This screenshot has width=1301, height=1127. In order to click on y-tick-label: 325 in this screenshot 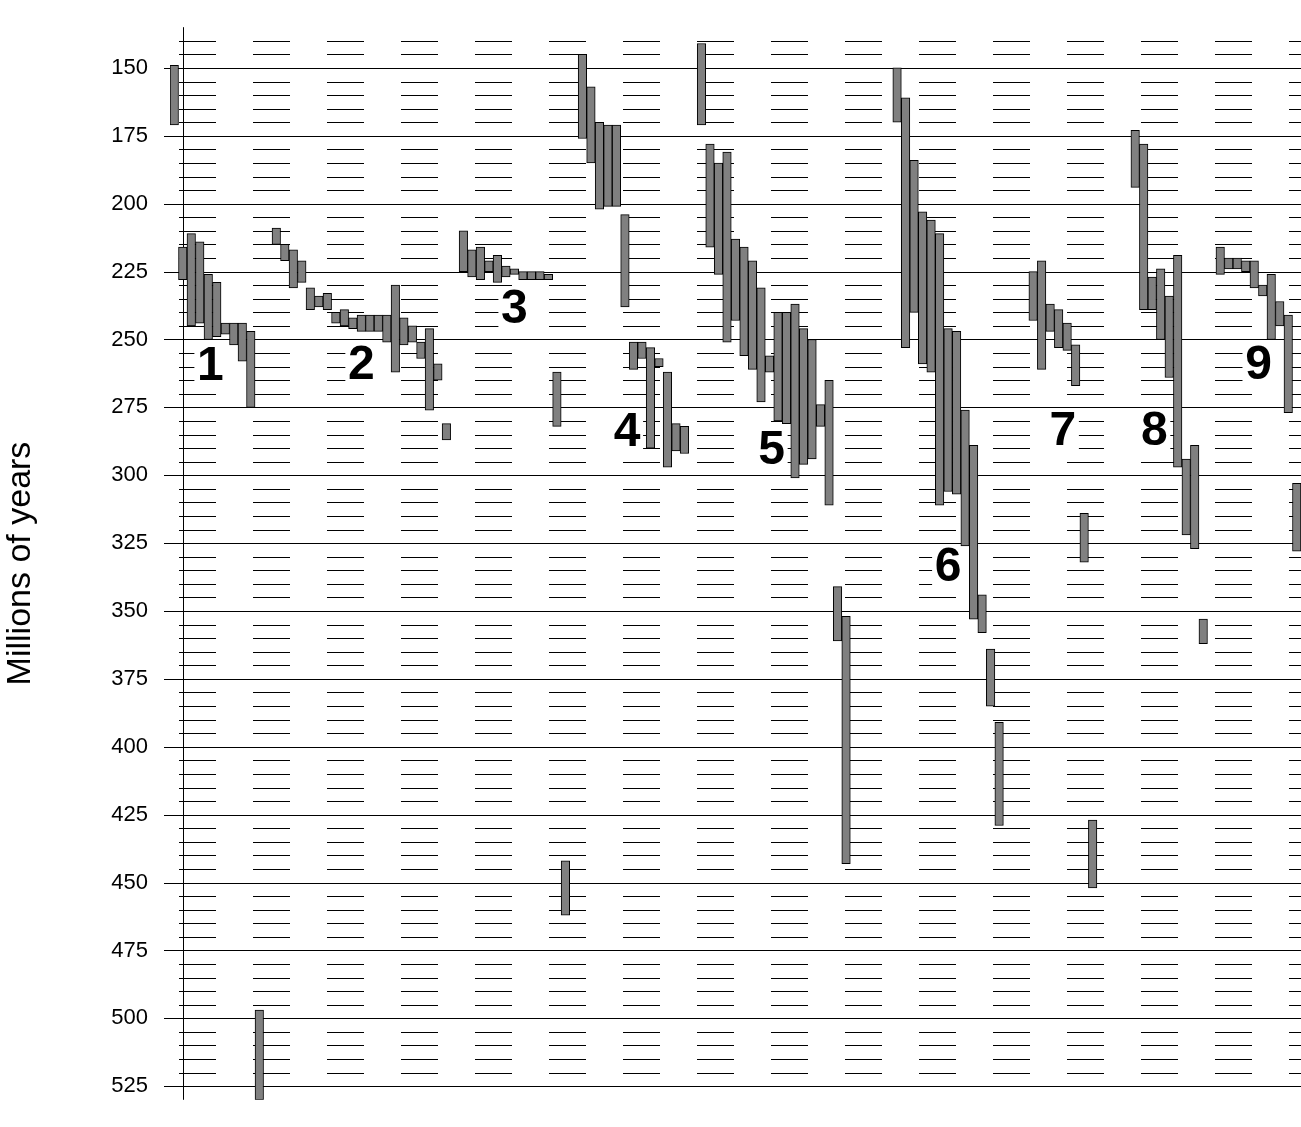, I will do `click(129, 542)`.